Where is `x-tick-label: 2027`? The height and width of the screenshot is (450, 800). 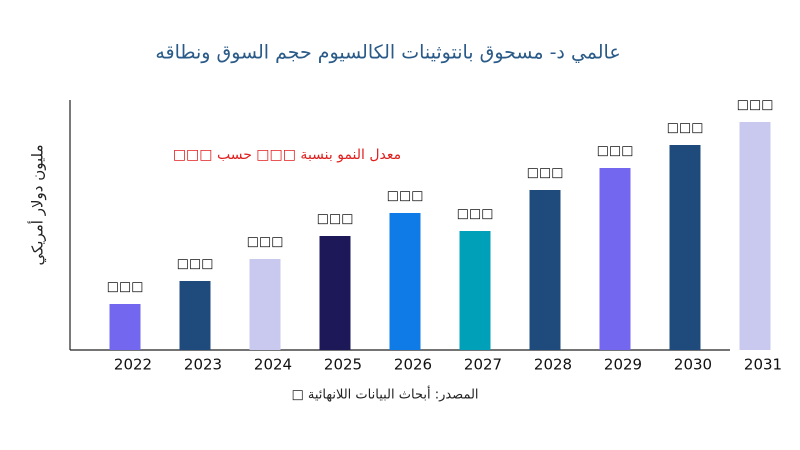 x-tick-label: 2027 is located at coordinates (483, 365).